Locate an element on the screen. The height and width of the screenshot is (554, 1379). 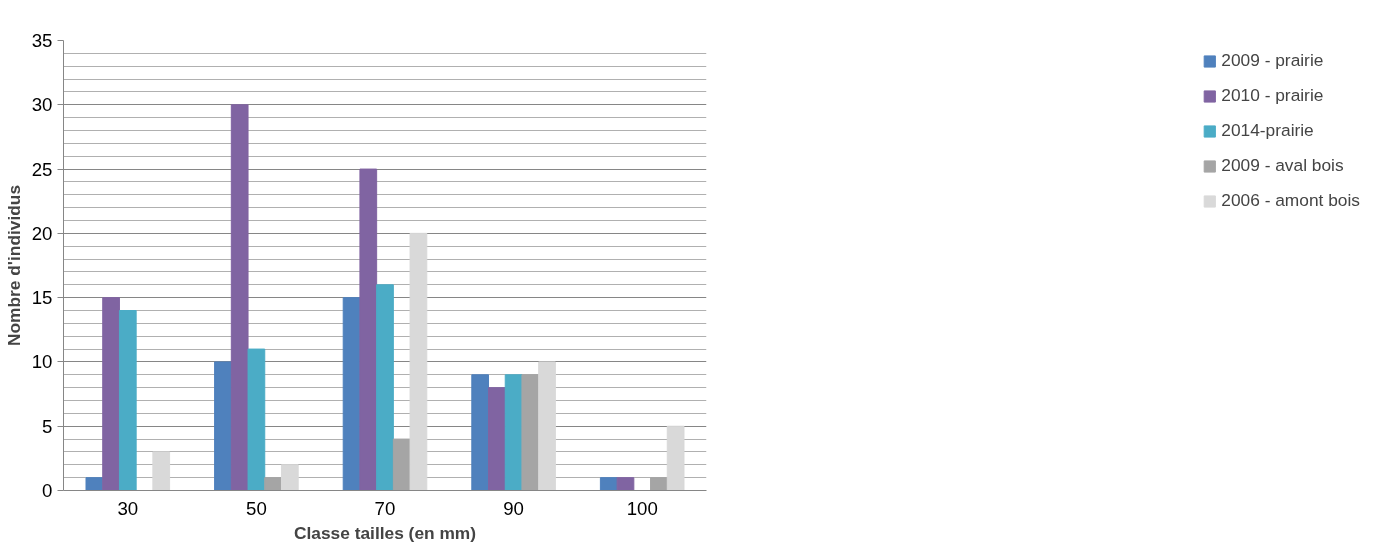
x-tick-label: 100 is located at coordinates (642, 508).